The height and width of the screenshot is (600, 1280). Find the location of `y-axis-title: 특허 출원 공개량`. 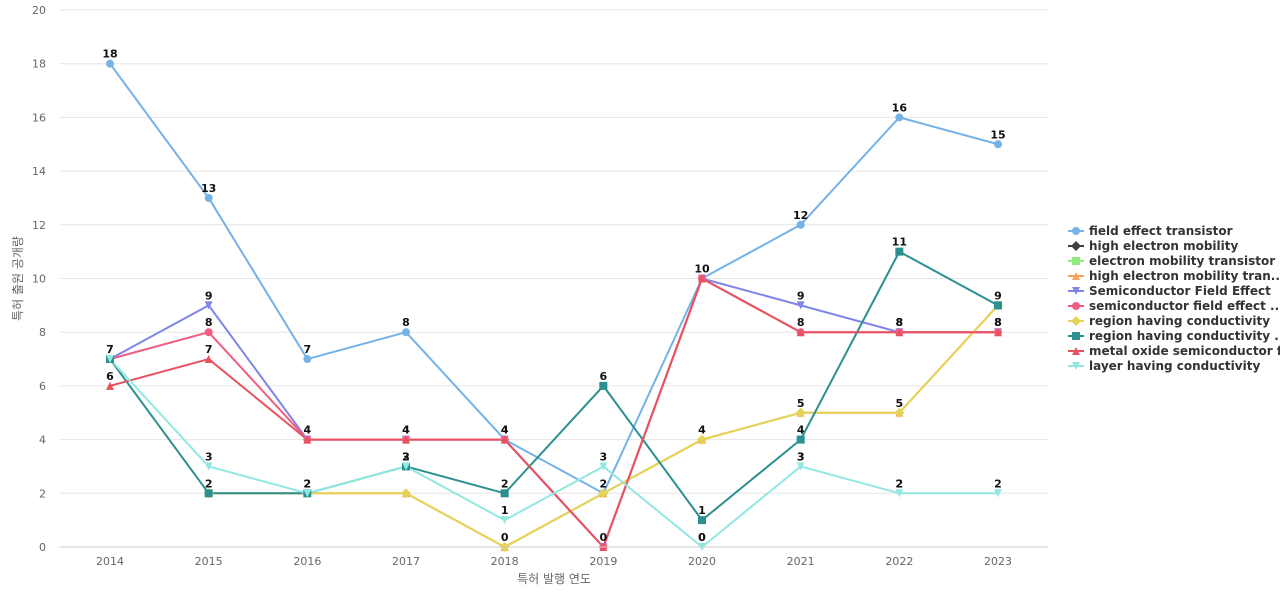

y-axis-title: 특허 출원 공개량 is located at coordinates (18, 278).